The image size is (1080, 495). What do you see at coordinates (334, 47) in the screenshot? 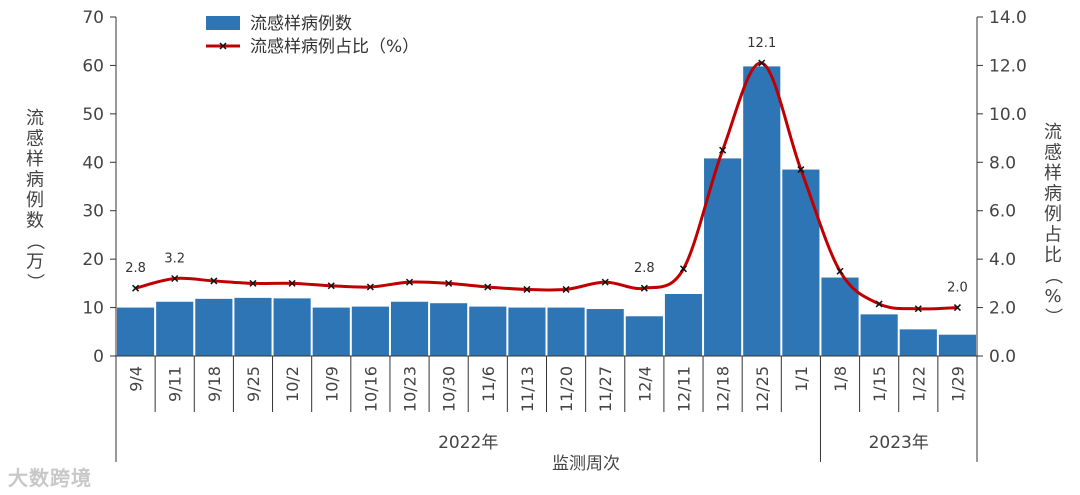
I see `legend-line-label: 流感样病例占比（%）` at bounding box center [334, 47].